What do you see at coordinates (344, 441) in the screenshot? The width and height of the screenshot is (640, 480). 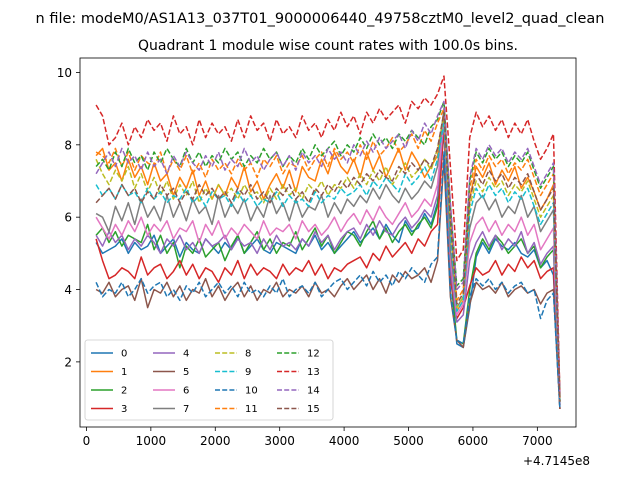 I see `x-tick-label: 4000` at bounding box center [344, 441].